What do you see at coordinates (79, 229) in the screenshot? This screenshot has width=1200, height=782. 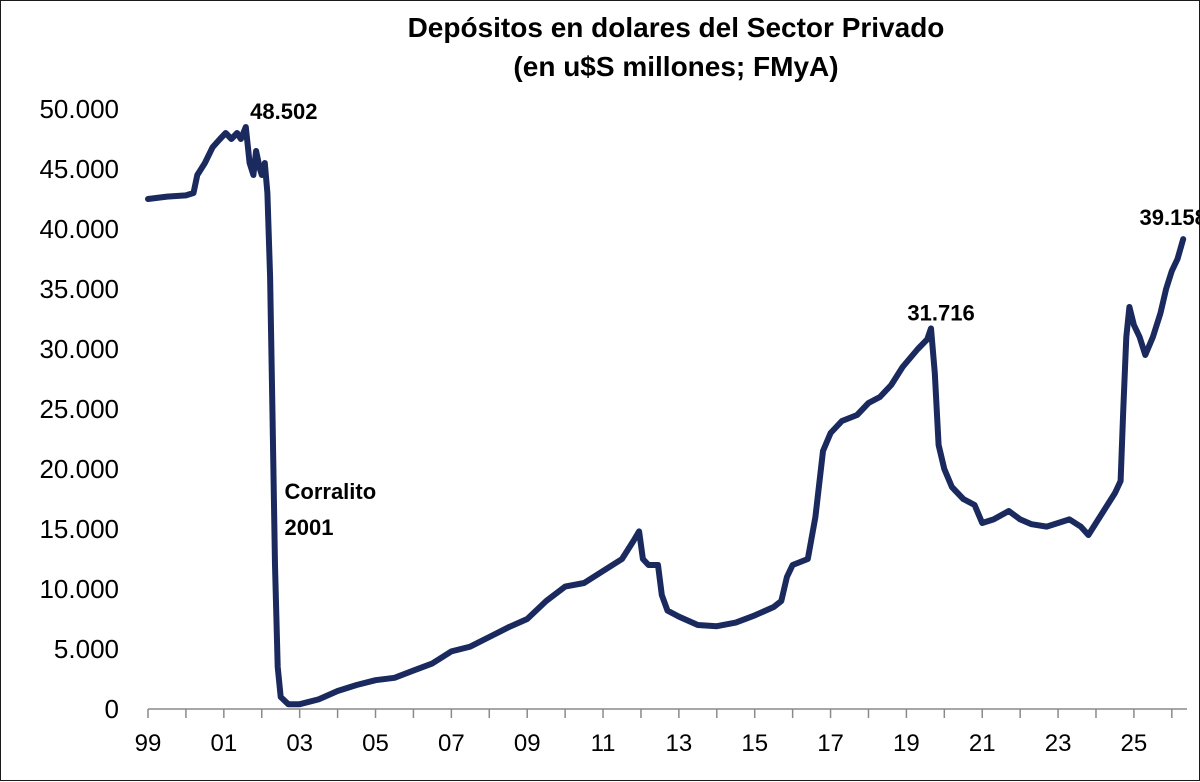 I see `y-tick-label: 40.000` at bounding box center [79, 229].